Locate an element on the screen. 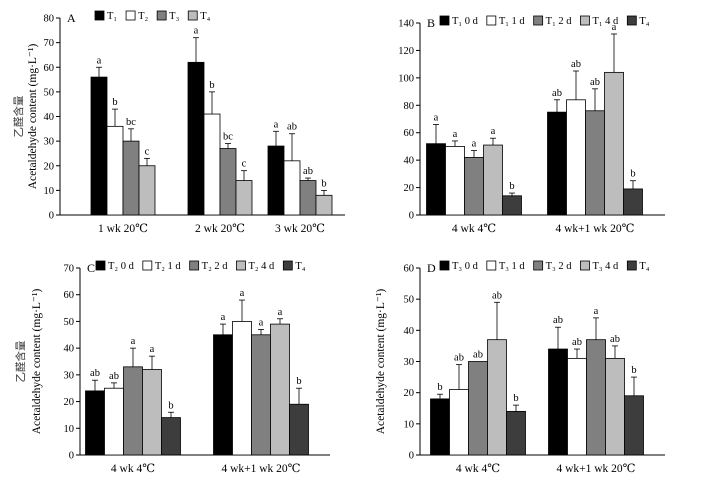 The height and width of the screenshot is (485, 721). legend-label: T₃ 0 d is located at coordinates (465, 266).